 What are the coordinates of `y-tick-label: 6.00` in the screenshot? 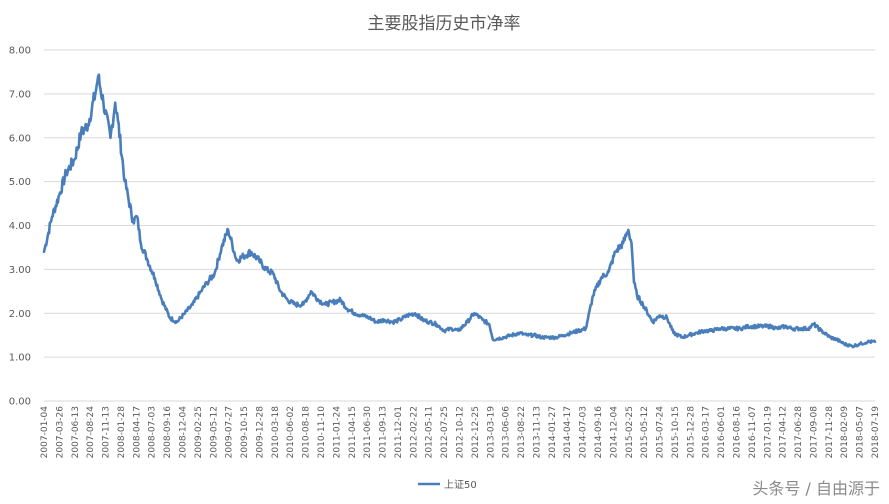 It's located at (20, 138).